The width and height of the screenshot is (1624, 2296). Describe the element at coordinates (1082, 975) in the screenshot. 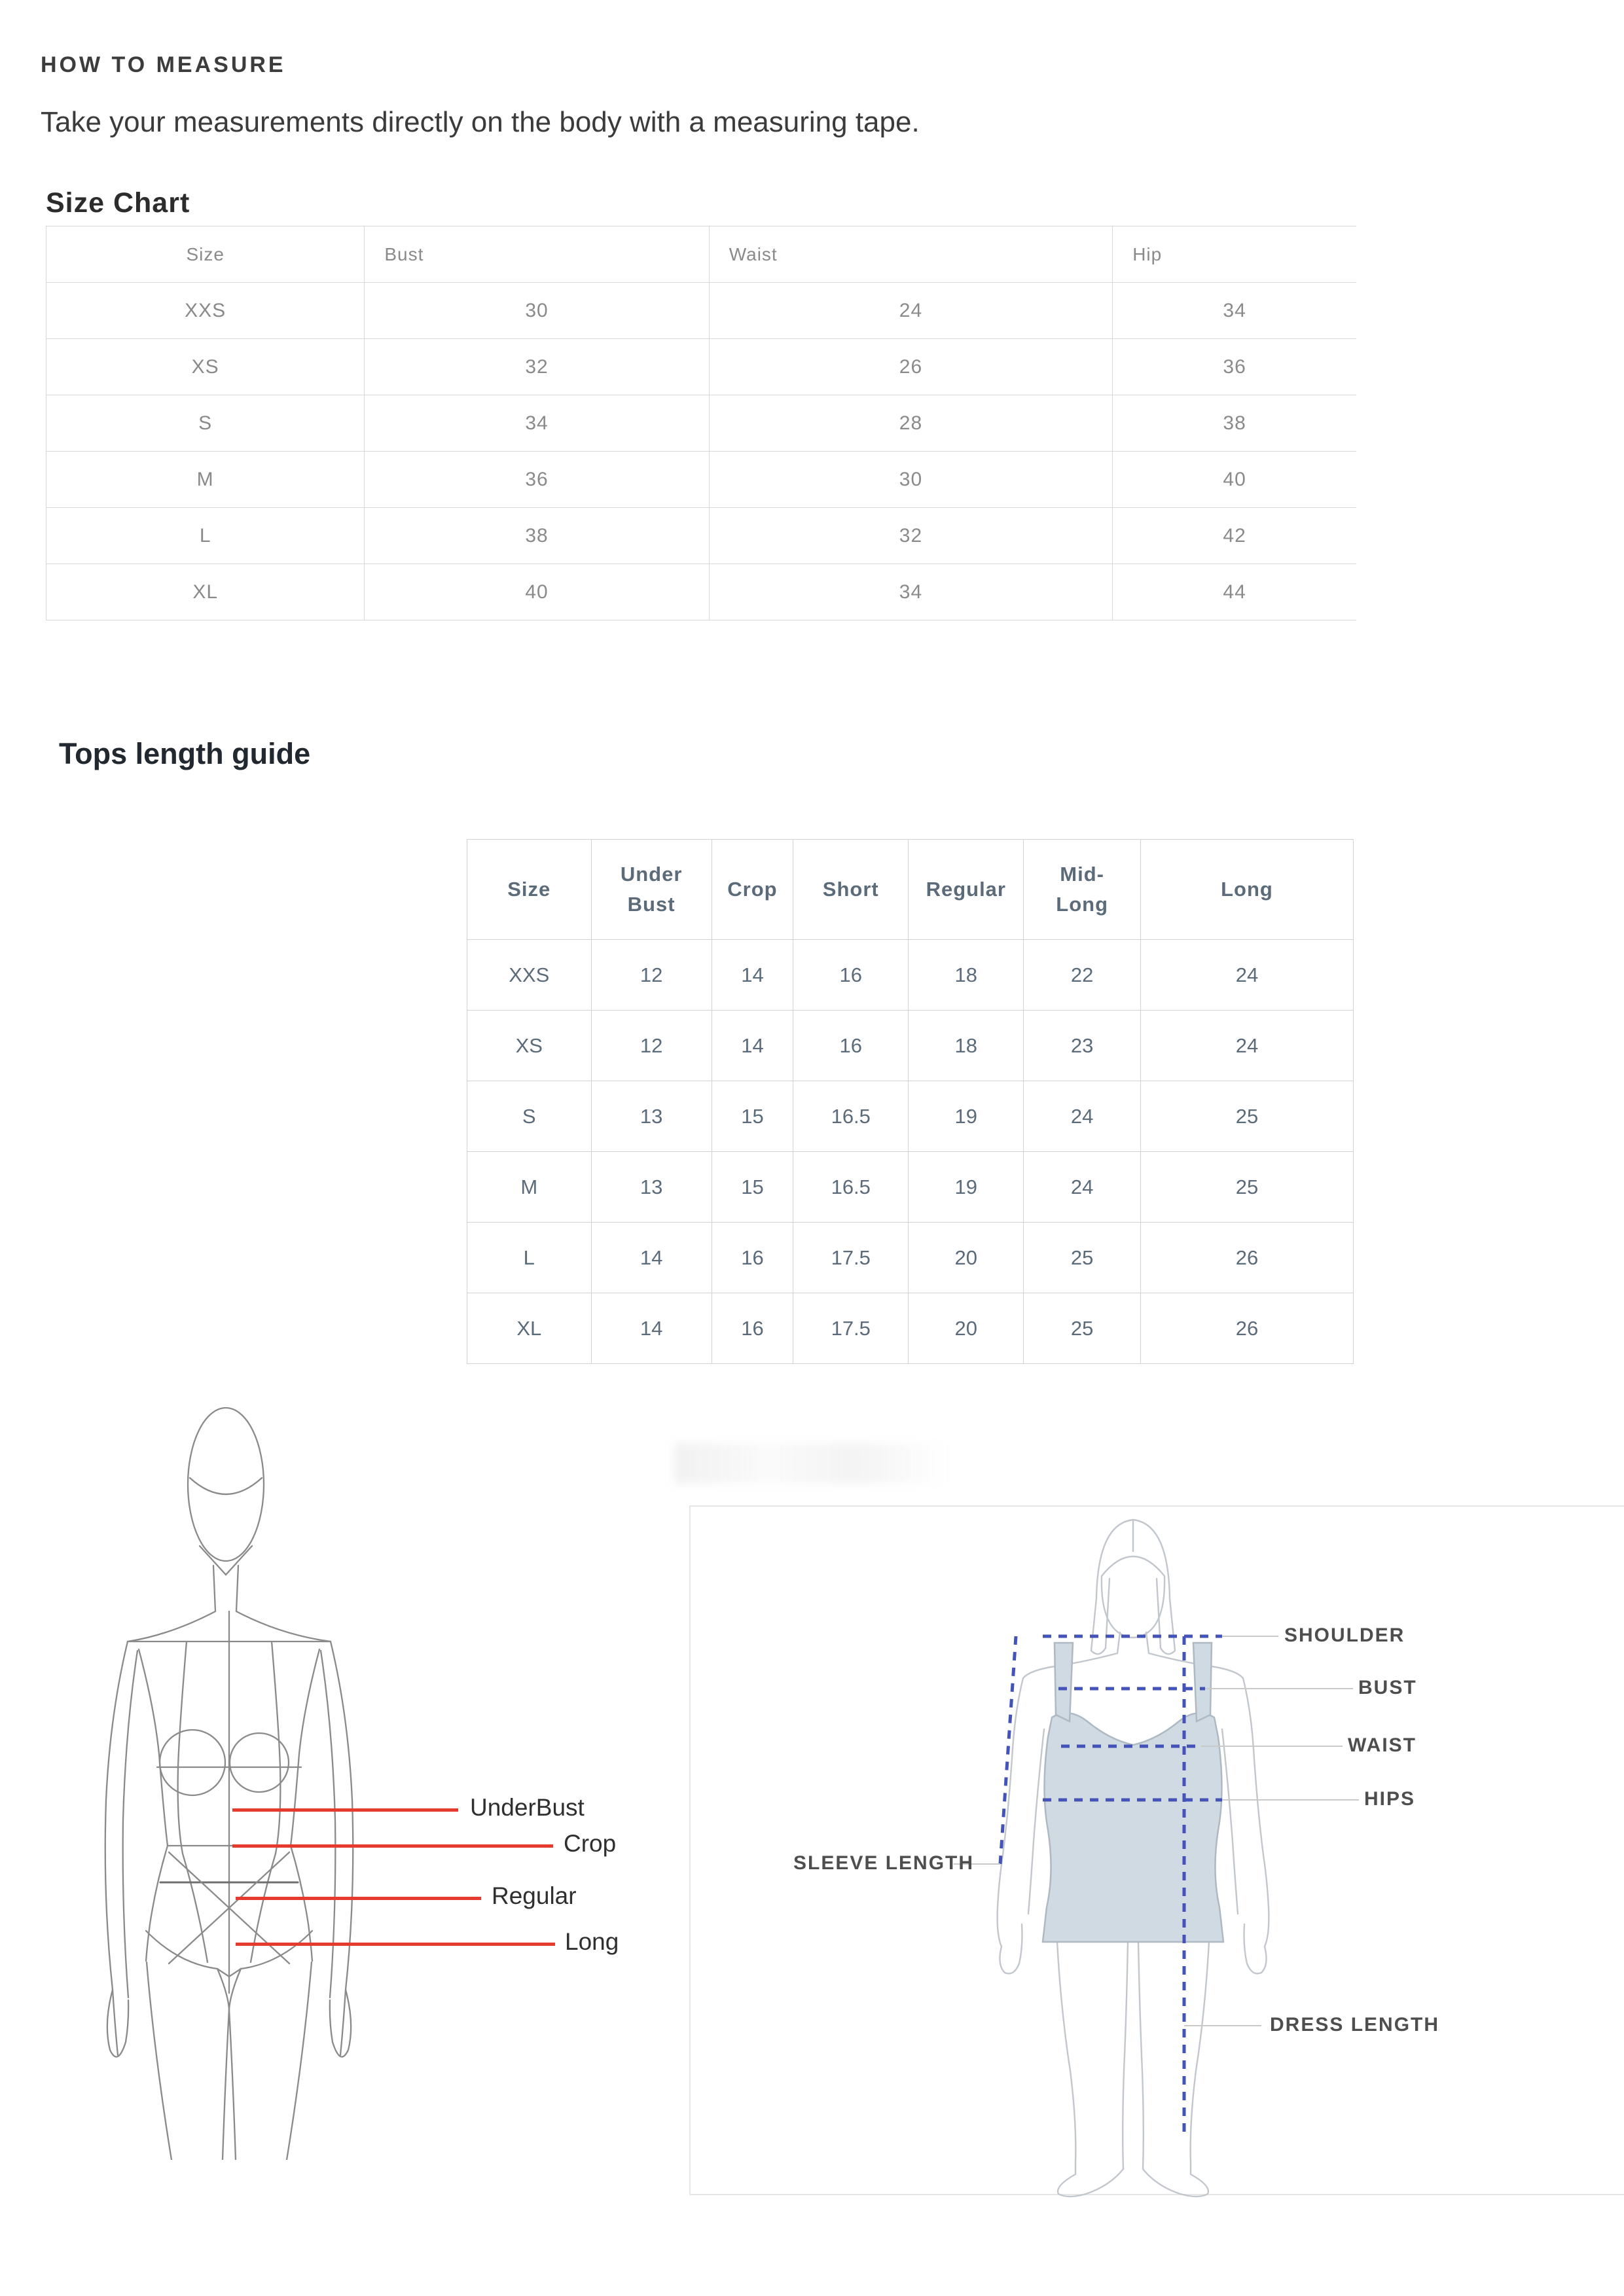

I see `table-cell: 22` at that location.